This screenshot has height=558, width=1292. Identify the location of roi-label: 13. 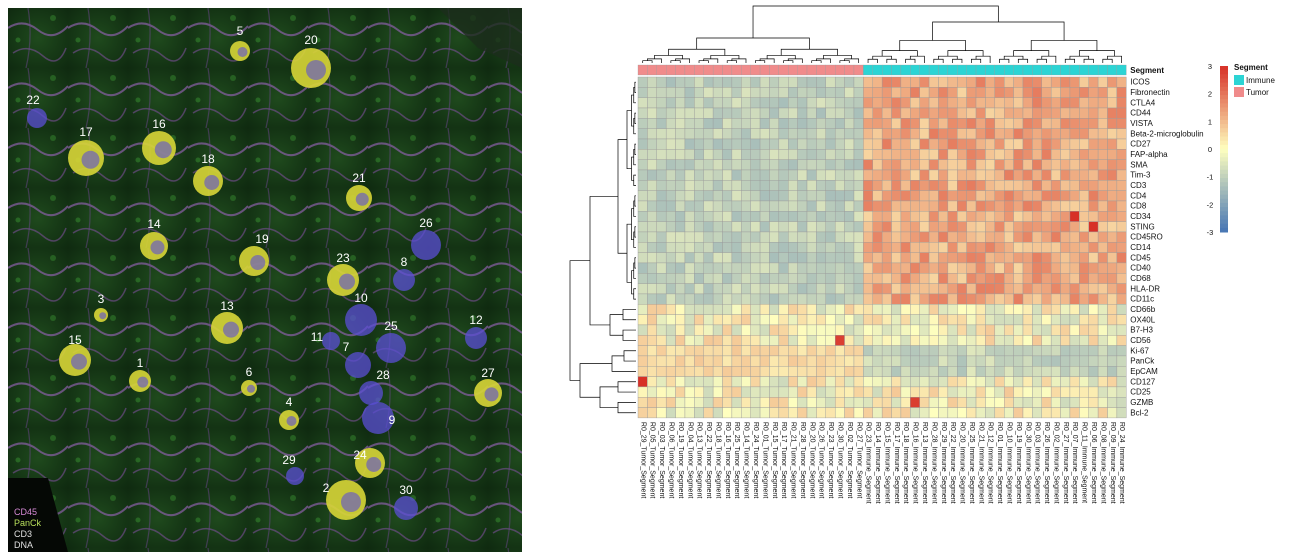
(227, 306).